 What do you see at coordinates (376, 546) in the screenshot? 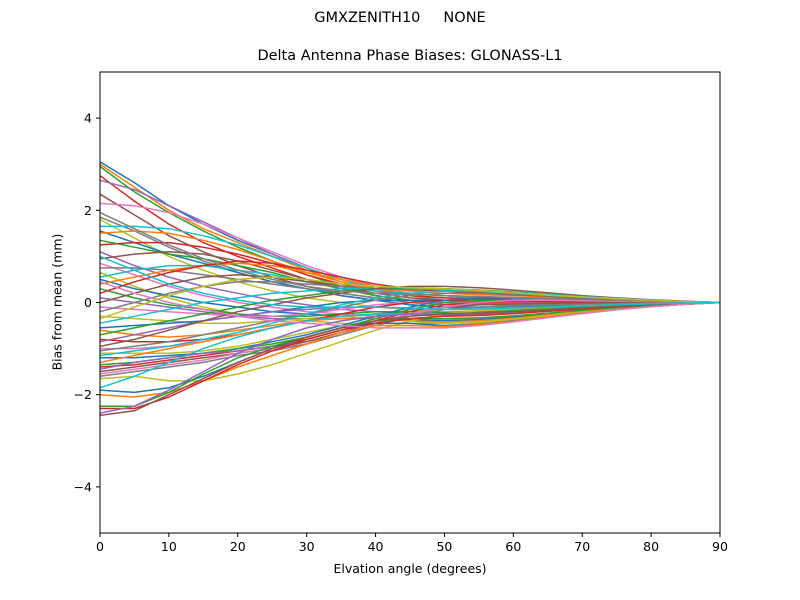
I see `x-tick-label: 40` at bounding box center [376, 546].